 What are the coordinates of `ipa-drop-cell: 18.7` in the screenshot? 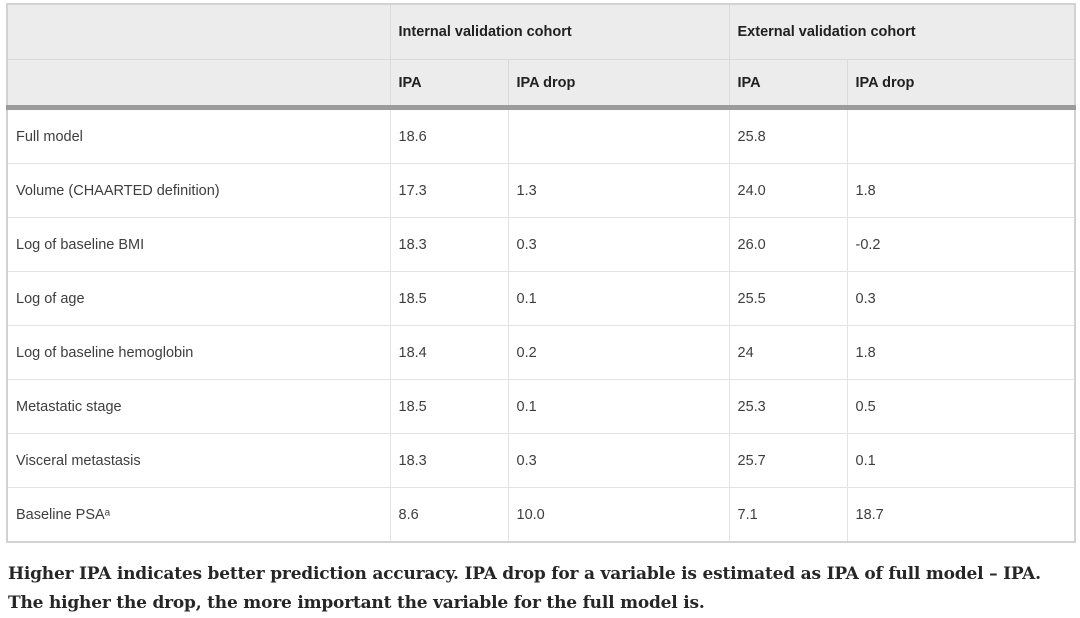 It's located at (961, 515).